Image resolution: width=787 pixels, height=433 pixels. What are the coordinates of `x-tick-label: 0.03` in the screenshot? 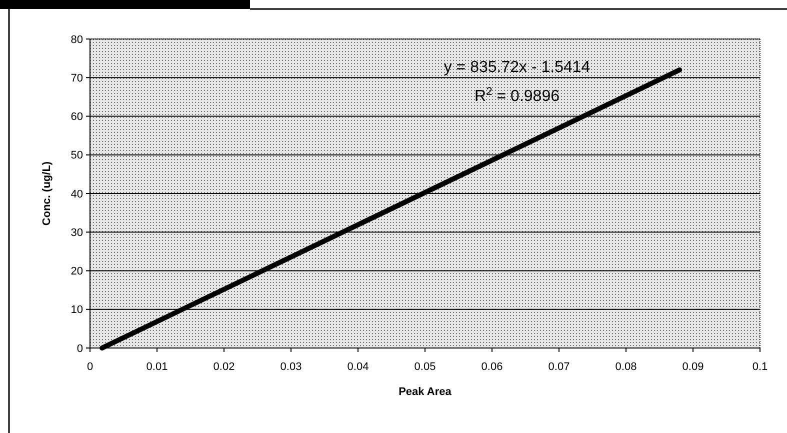 It's located at (291, 367).